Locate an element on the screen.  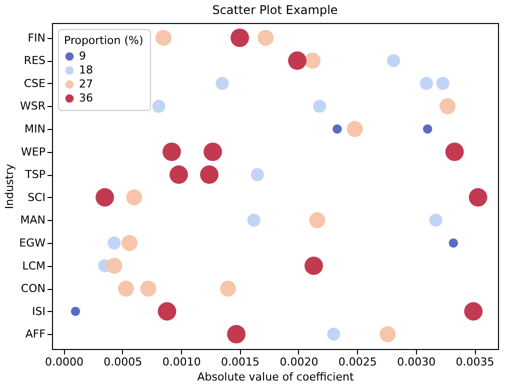
y-tick-label: RES is located at coordinates (35, 61).